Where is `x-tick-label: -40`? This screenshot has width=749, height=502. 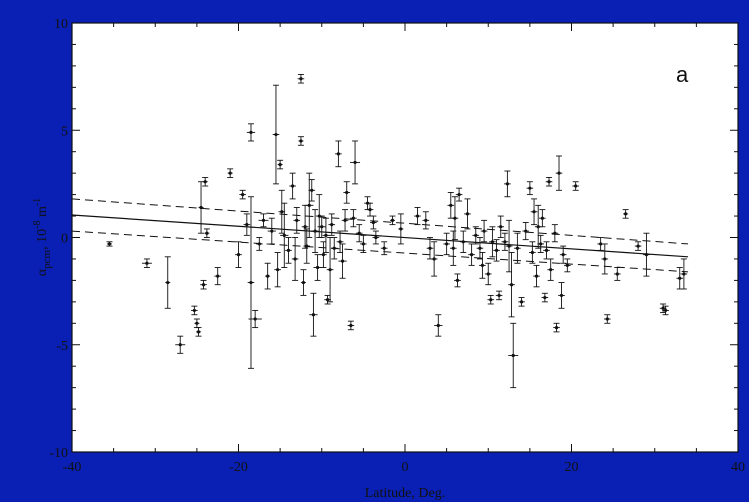 x-tick-label: -40 is located at coordinates (72, 467).